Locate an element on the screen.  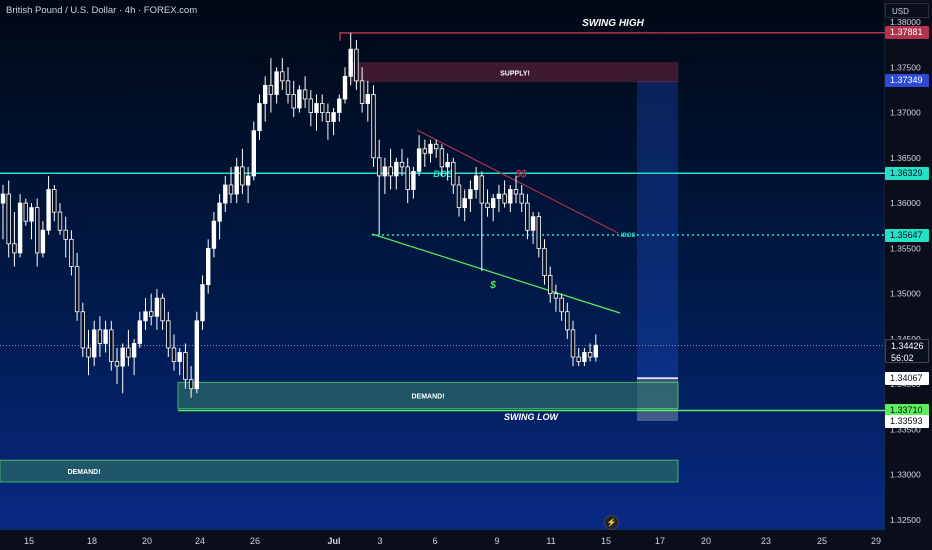
price-label-value: 1.37881 is located at coordinates (906, 32).